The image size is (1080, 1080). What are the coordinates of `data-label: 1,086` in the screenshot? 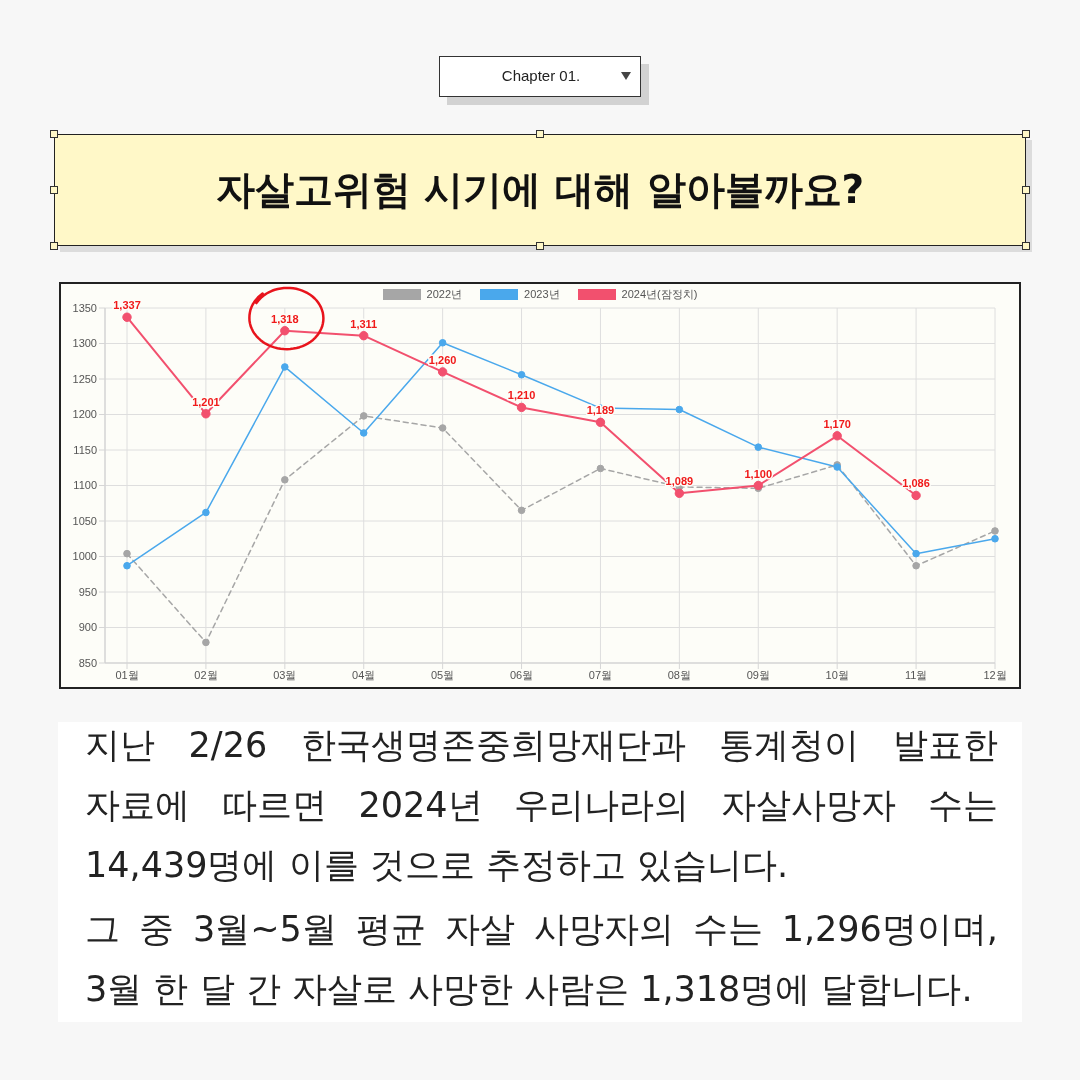 It's located at (916, 483).